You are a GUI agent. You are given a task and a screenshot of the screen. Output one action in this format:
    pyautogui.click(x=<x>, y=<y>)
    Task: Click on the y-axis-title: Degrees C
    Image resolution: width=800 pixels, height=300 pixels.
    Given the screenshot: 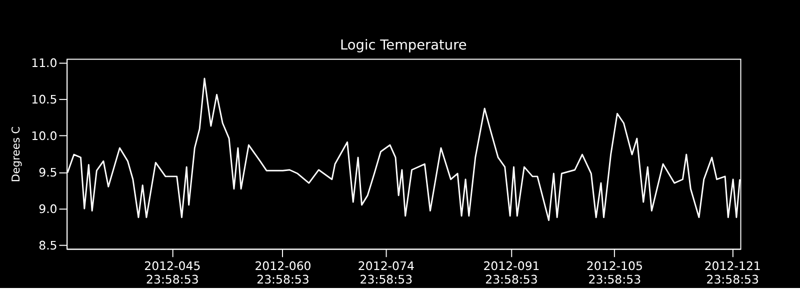 What is the action you would take?
    pyautogui.click(x=15, y=154)
    